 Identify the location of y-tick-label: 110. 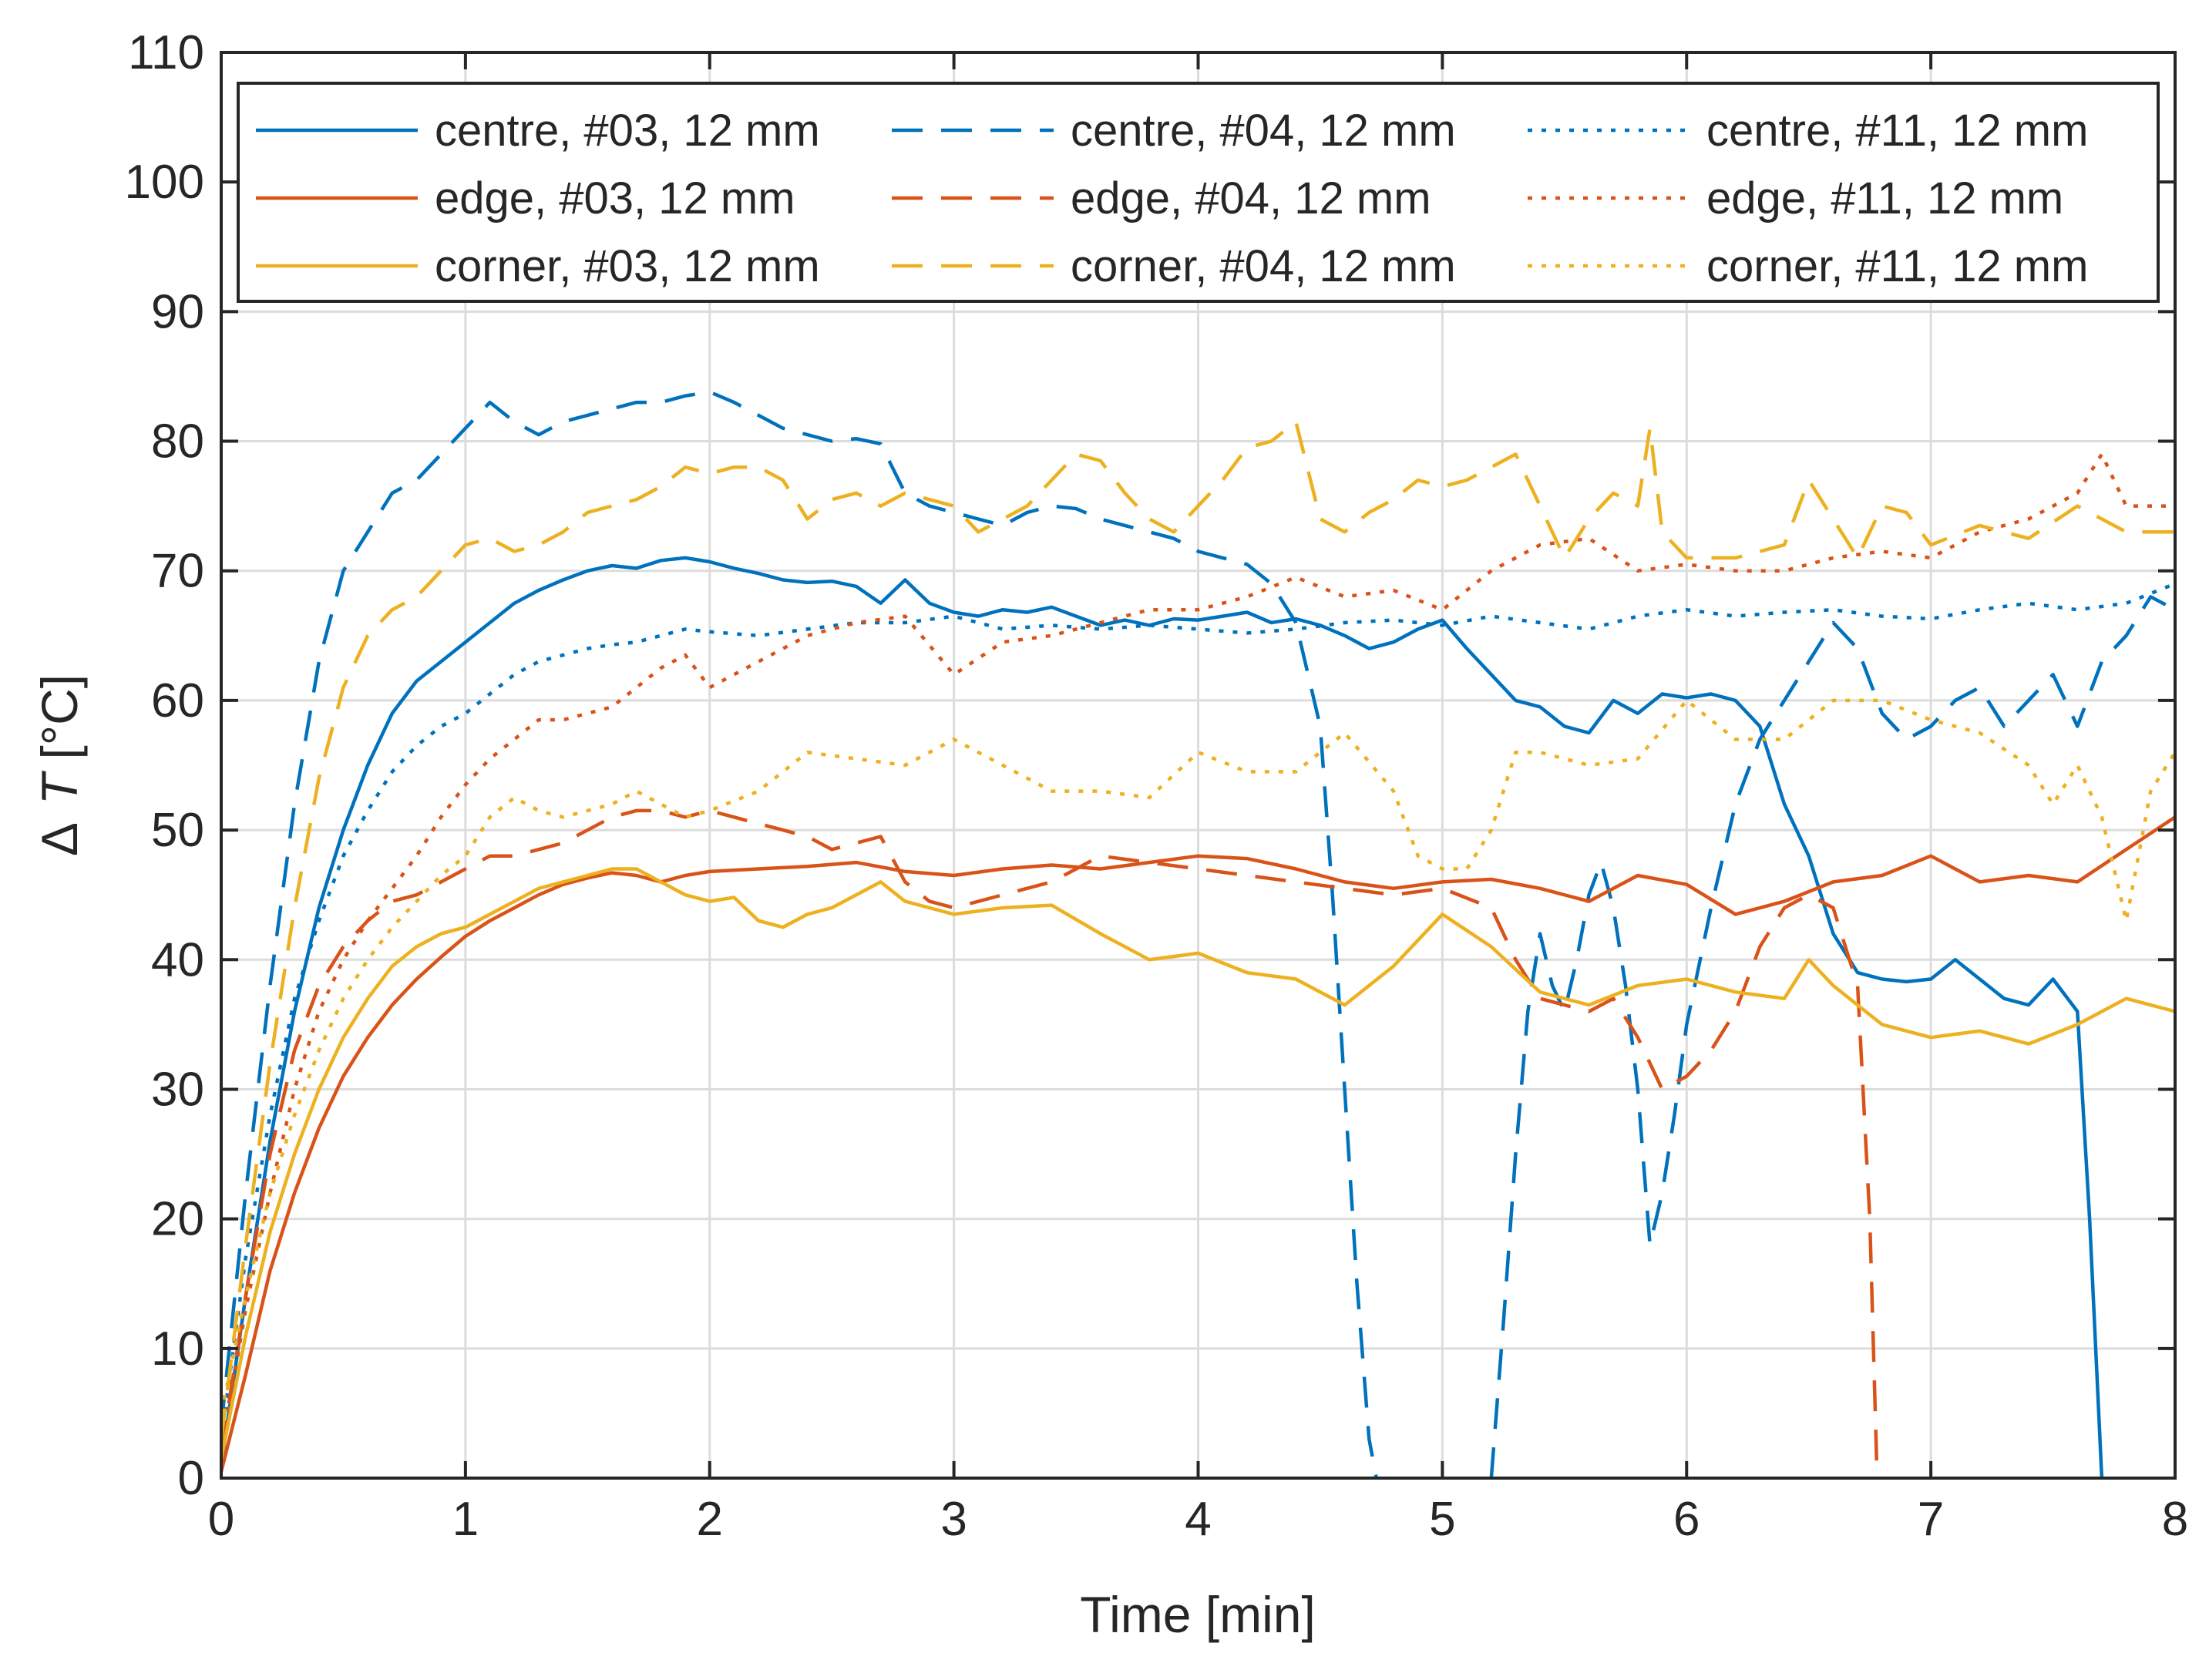
(166, 52).